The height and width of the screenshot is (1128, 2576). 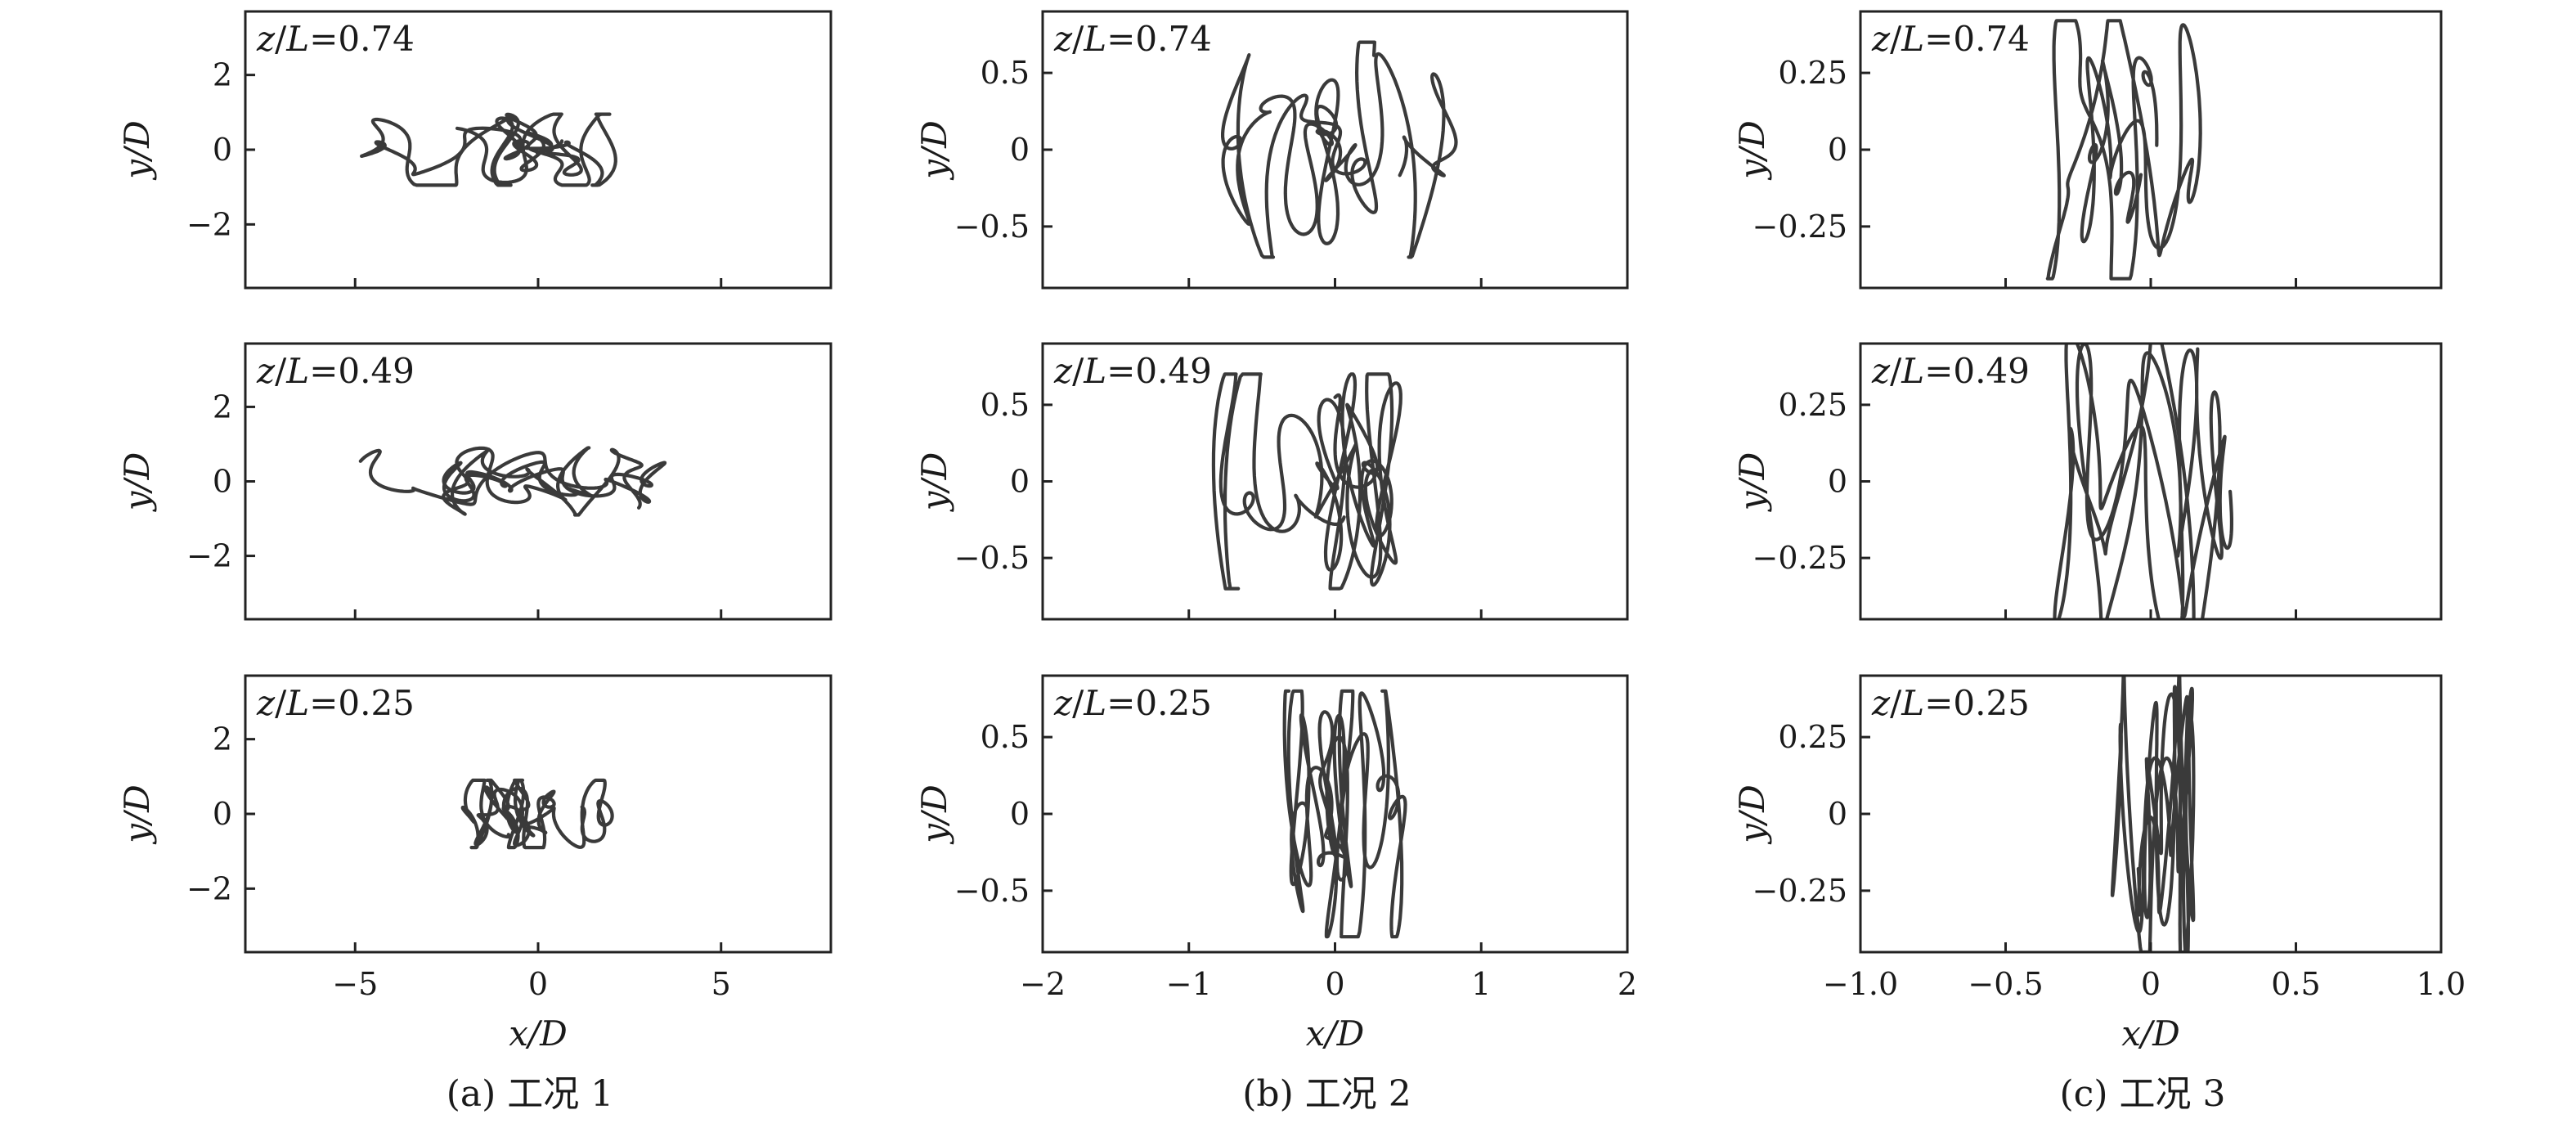 What do you see at coordinates (539, 1033) in the screenshot?
I see `x-axis-label-1: x/D` at bounding box center [539, 1033].